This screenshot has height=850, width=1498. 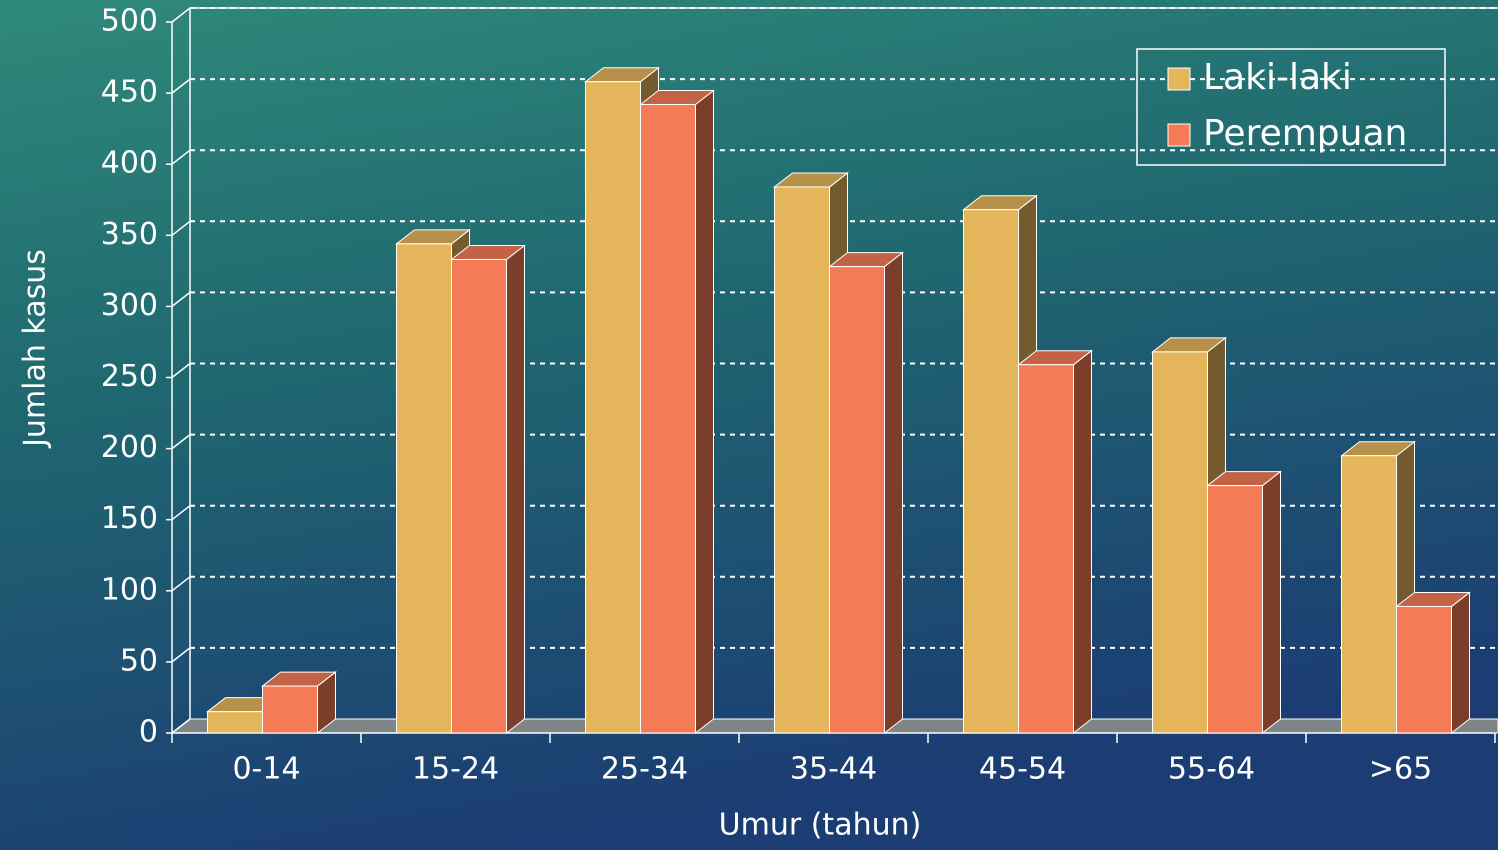 I want to click on x-tick-label: >65, so click(x=1400, y=769).